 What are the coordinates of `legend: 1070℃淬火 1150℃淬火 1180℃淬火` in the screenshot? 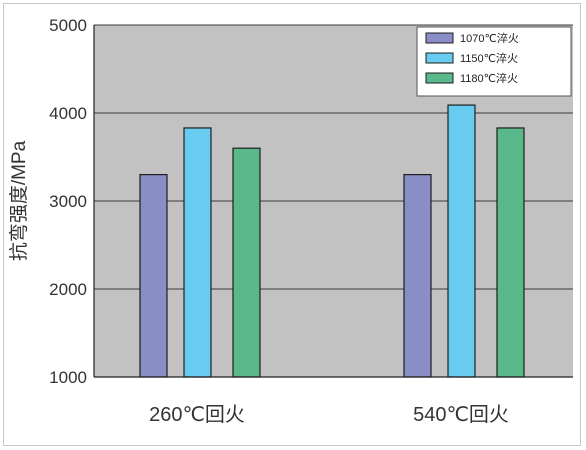 It's located at (494, 61).